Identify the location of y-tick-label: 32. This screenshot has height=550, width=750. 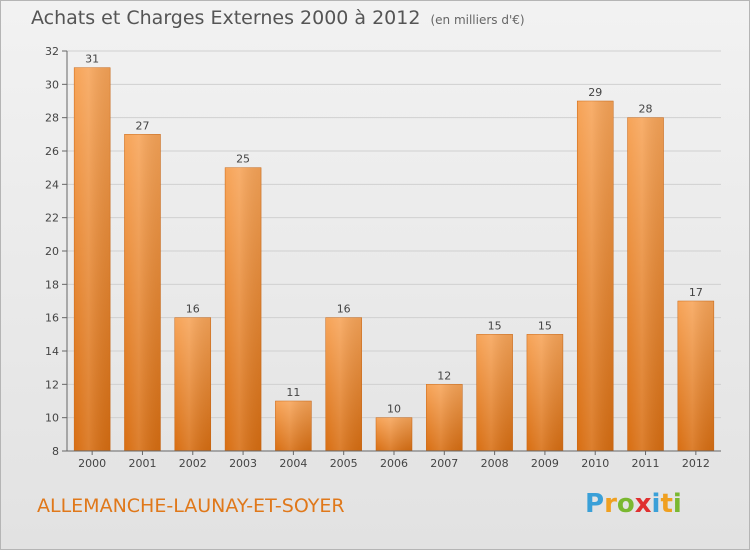
(52, 51).